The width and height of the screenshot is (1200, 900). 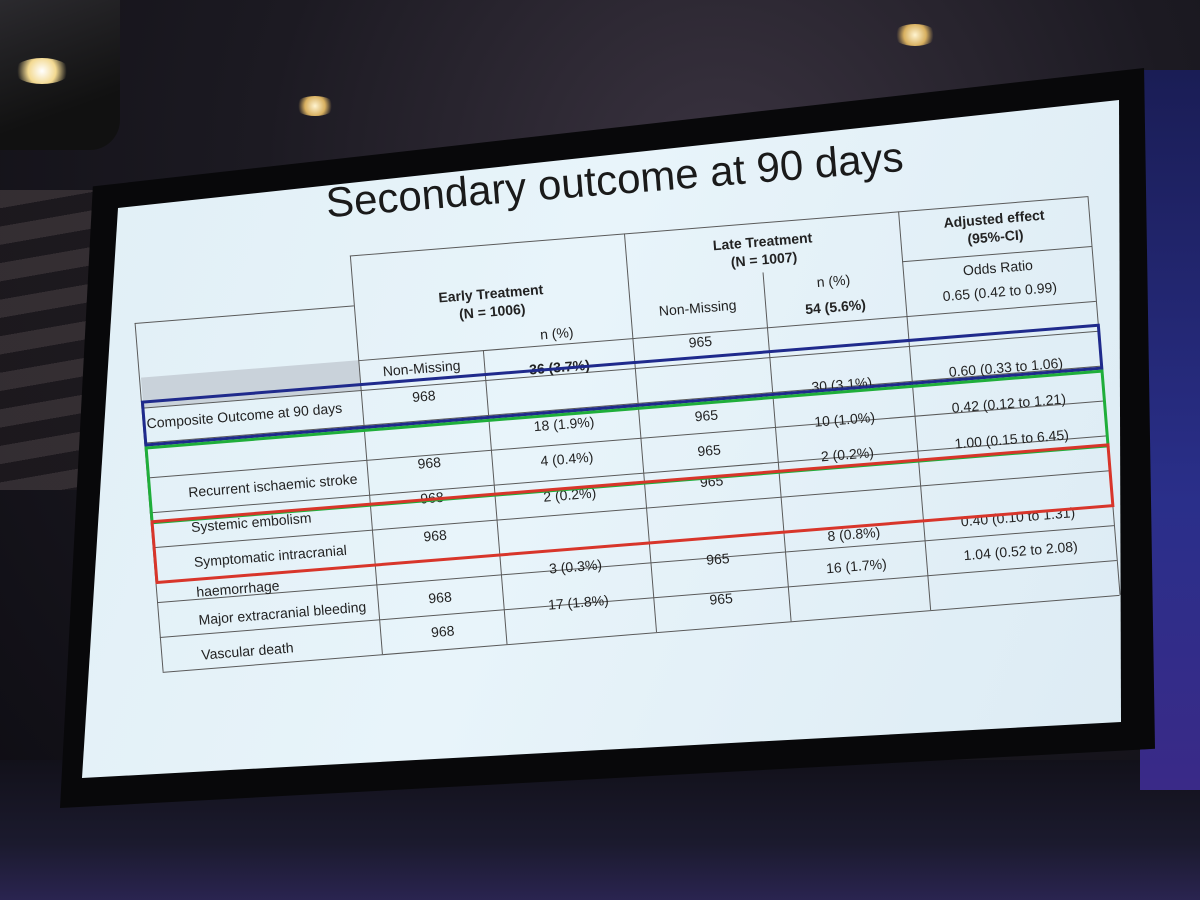 I want to click on n-pct-early-header: n (%), so click(x=557, y=333).